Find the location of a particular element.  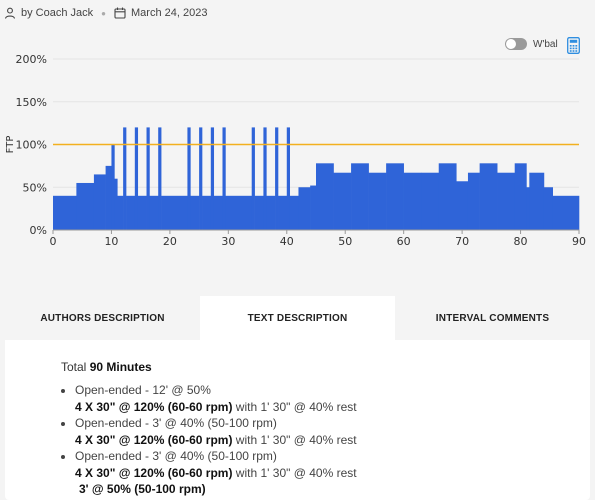

total-duration: Total 90 Minutes is located at coordinates (106, 367).